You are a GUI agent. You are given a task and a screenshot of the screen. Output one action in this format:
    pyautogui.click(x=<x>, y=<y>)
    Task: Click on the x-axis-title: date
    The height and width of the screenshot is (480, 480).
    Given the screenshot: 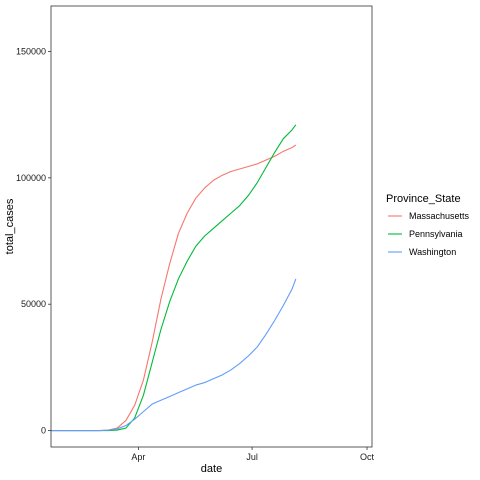 What is the action you would take?
    pyautogui.click(x=211, y=469)
    